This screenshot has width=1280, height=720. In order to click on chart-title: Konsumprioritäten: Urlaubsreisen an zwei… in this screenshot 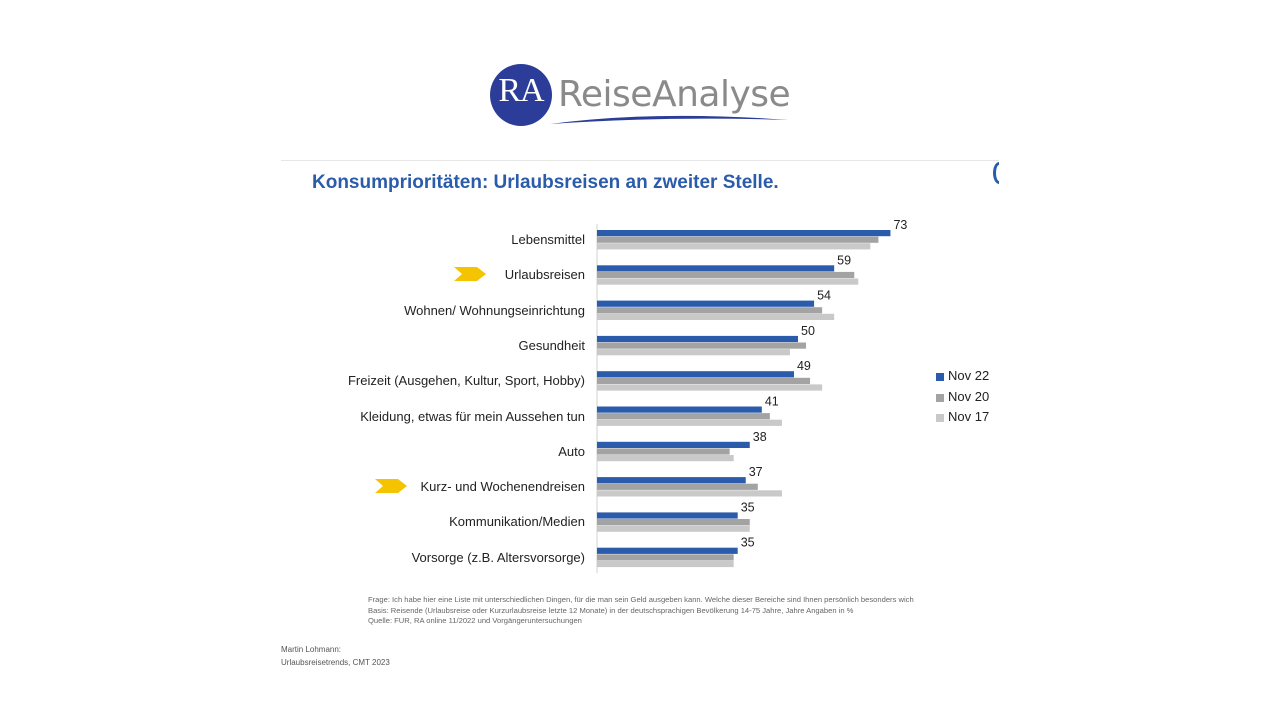, I will do `click(545, 182)`.